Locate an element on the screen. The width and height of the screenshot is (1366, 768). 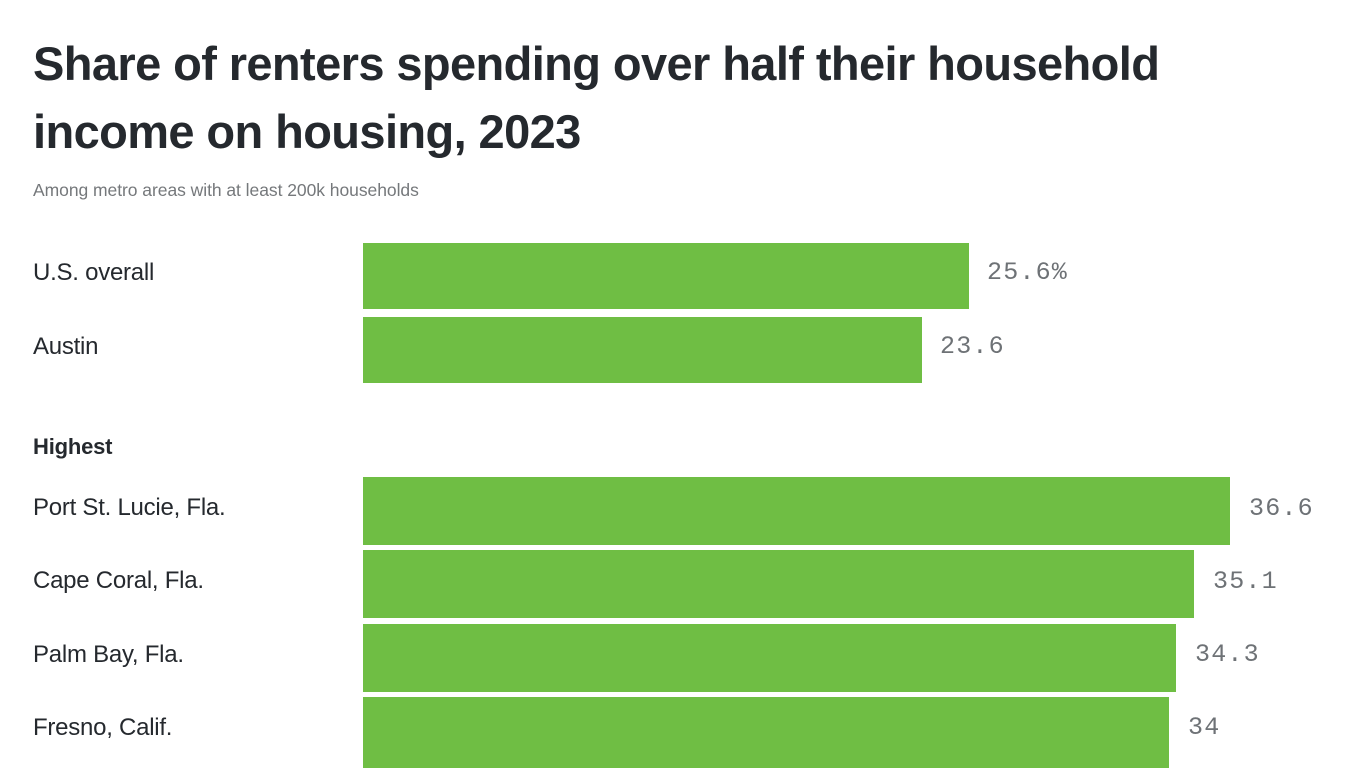
table-row: U.S. overall 25.6% is located at coordinates (683, 276).